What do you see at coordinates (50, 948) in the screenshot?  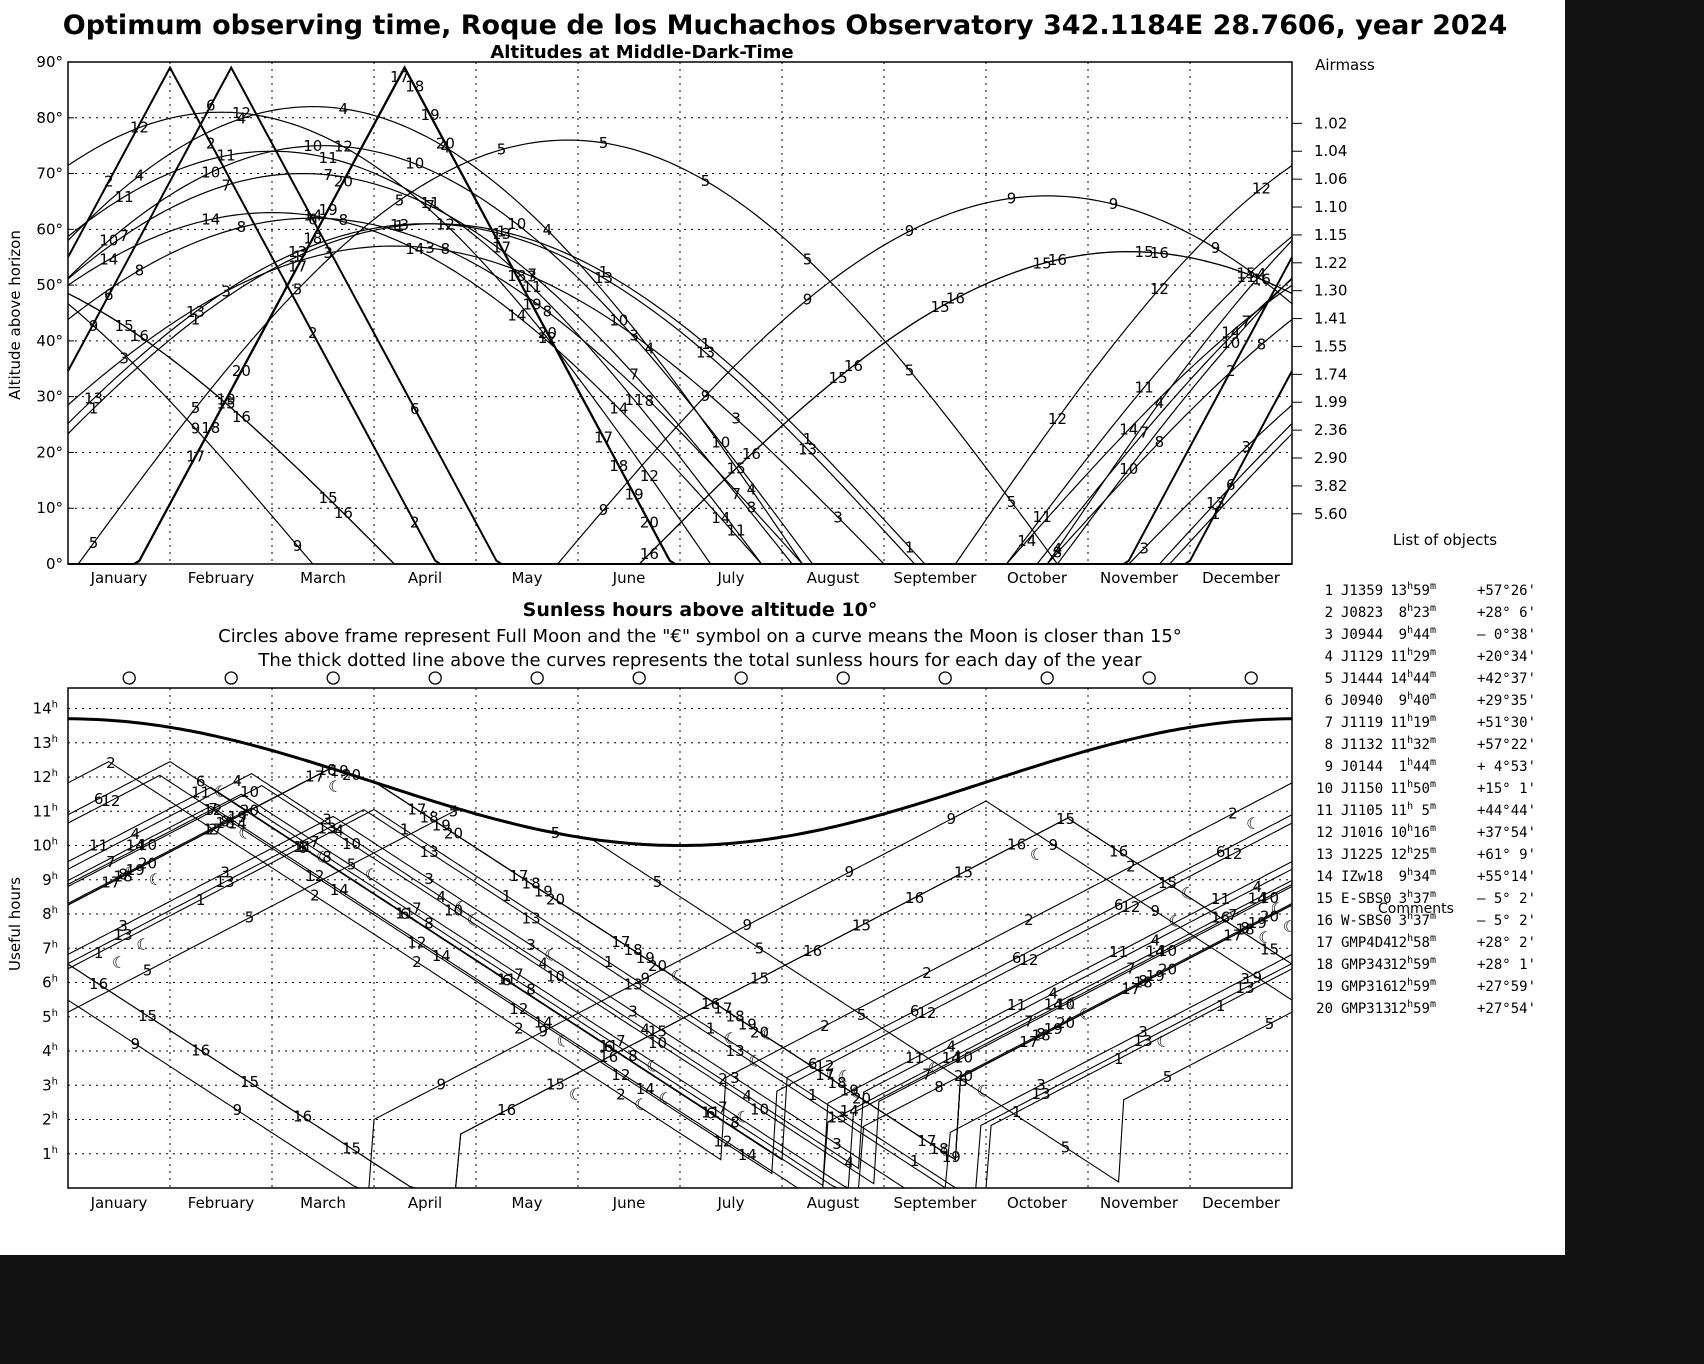 I see `bottom-y-tick-label: 7h` at bounding box center [50, 948].